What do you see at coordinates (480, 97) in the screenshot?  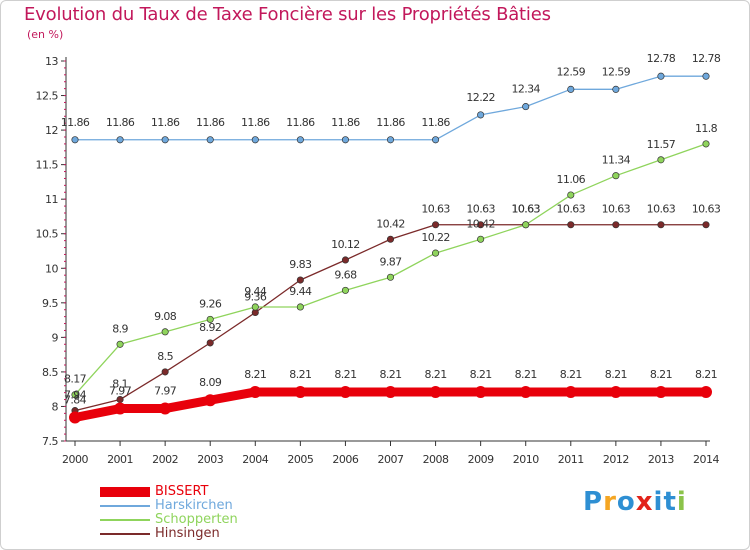 I see `data-label-harskirchen: 12.22` at bounding box center [480, 97].